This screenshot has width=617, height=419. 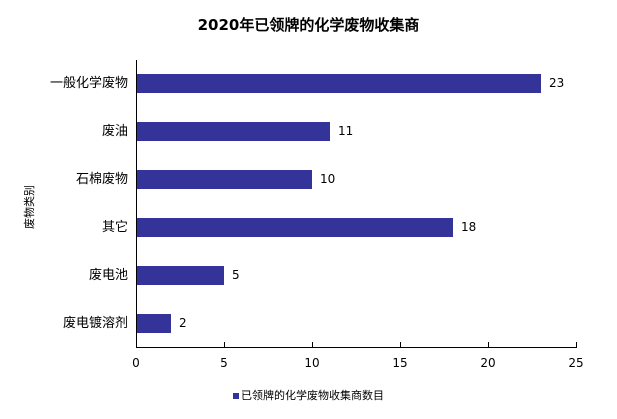 What do you see at coordinates (328, 179) in the screenshot?
I see `bar-value-label: 10` at bounding box center [328, 179].